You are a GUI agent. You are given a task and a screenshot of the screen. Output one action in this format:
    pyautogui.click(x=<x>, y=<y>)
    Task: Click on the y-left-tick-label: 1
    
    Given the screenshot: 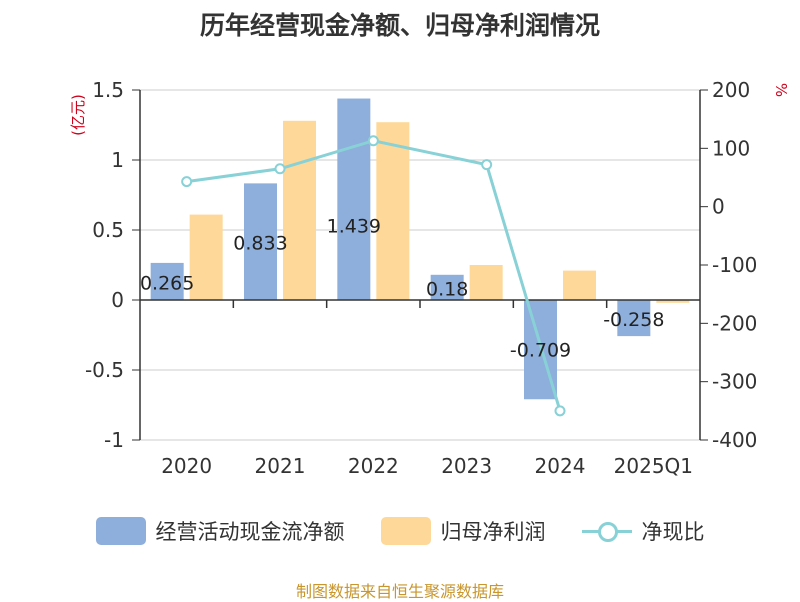 What is the action you would take?
    pyautogui.click(x=117, y=160)
    